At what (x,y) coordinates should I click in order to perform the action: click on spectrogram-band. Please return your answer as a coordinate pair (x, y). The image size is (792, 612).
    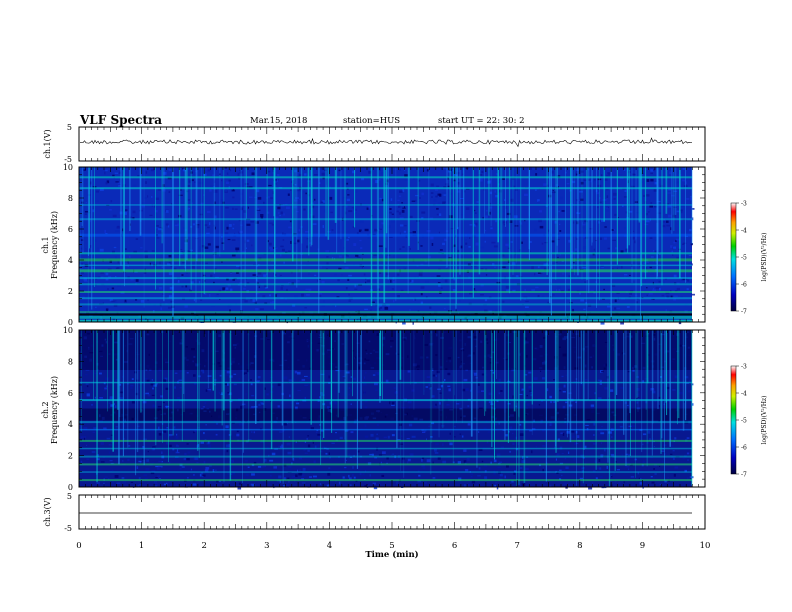
    Looking at the image, I should click on (385, 265).